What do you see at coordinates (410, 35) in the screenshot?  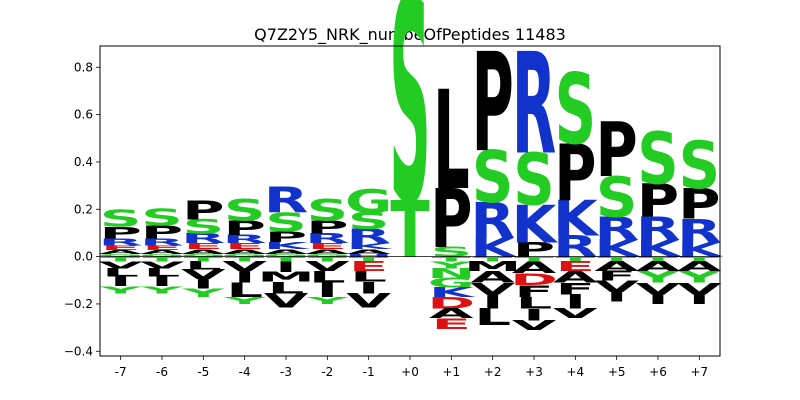 I see `chart-title: Q7Z2Y5_NRK_numbeOfPeptides 11483` at bounding box center [410, 35].